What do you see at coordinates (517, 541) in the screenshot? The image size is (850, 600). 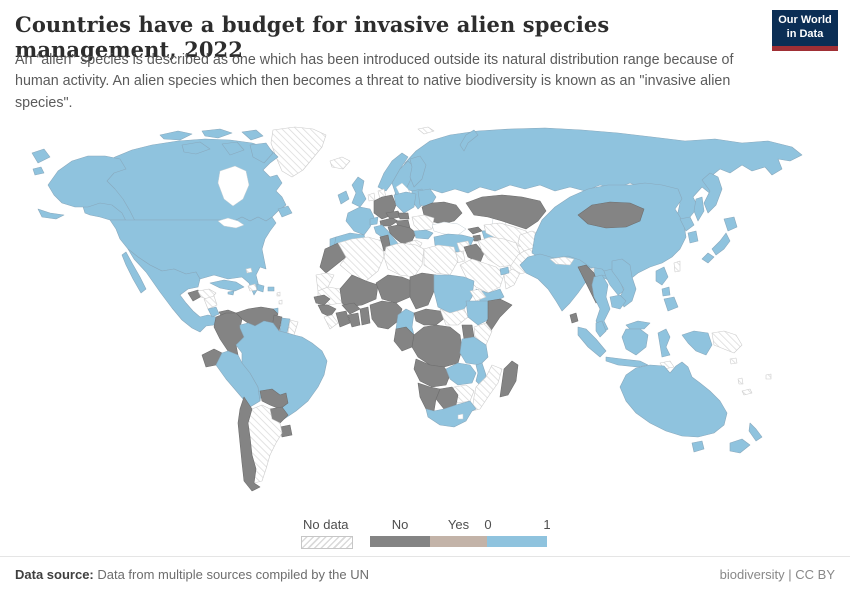 I see `legend-segment-scale` at bounding box center [517, 541].